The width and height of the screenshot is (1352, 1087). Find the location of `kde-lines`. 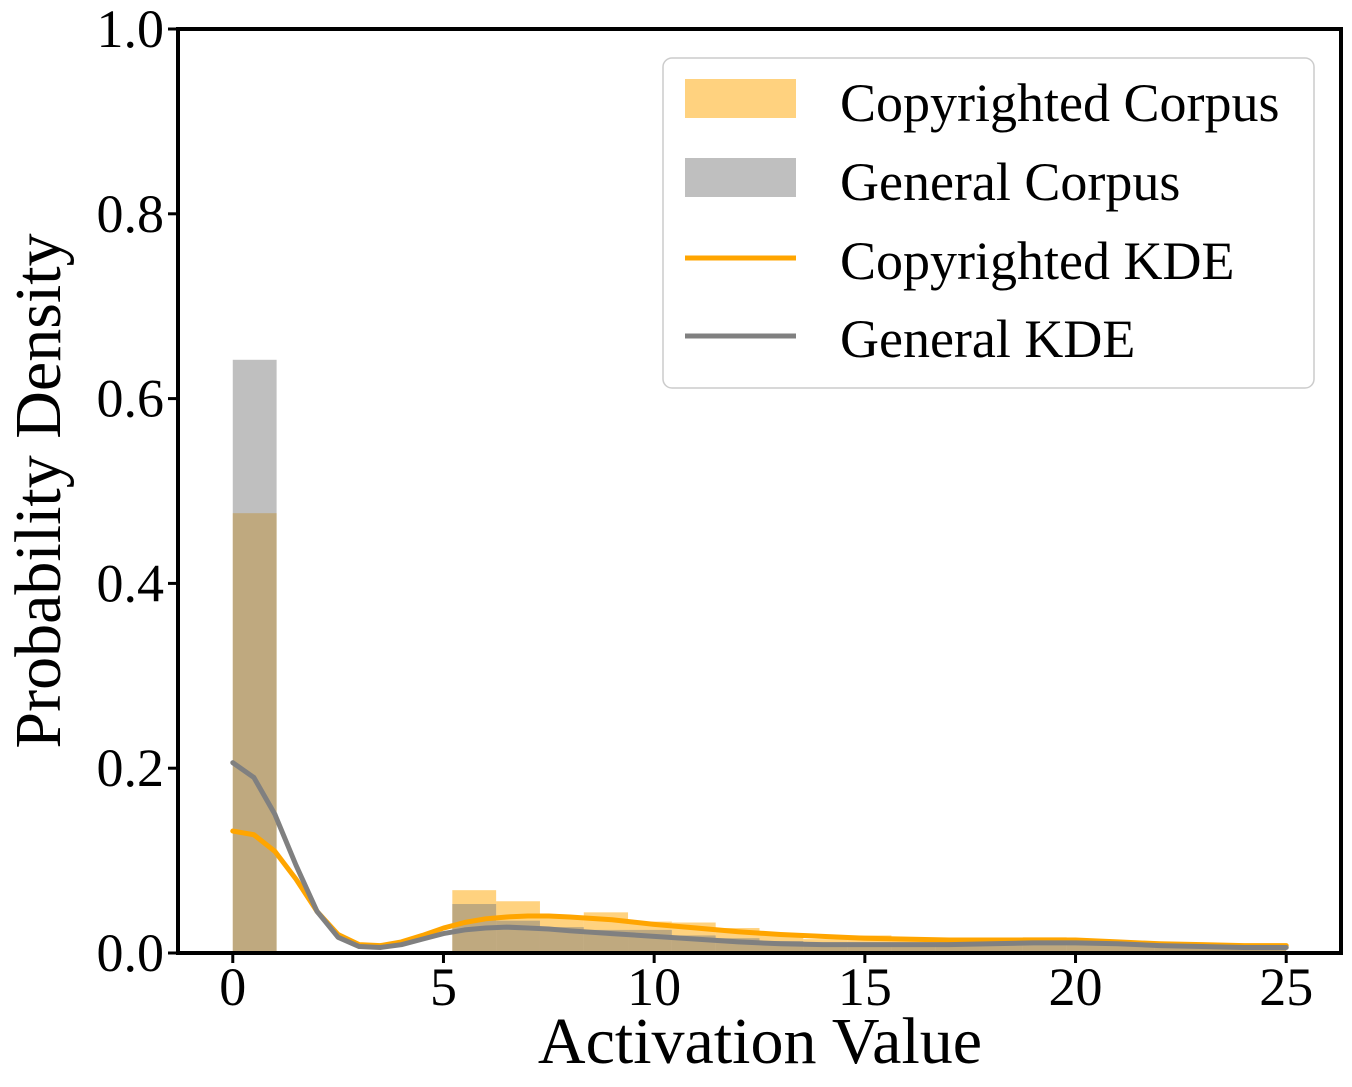

kde-lines is located at coordinates (759, 855).